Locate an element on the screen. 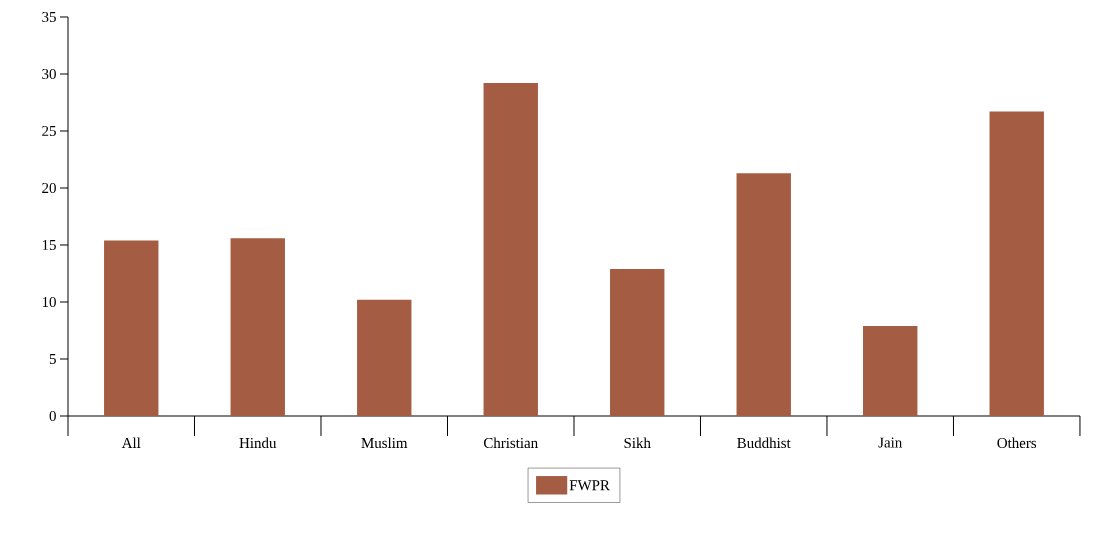  y-tick-label: 35 is located at coordinates (49, 17).